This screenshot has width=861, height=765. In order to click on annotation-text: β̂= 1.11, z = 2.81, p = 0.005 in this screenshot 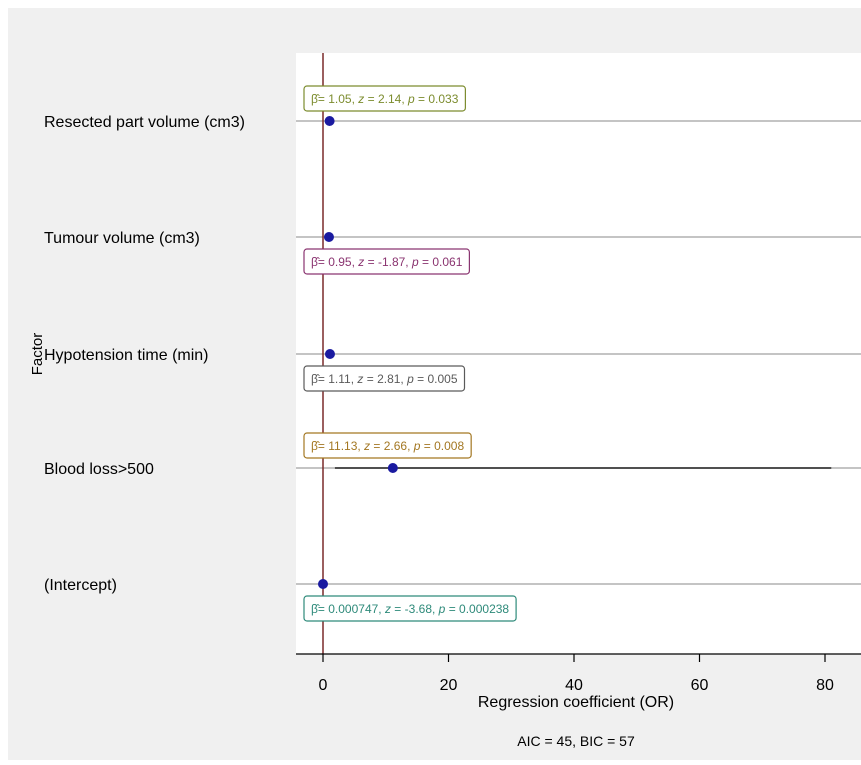, I will do `click(384, 379)`.